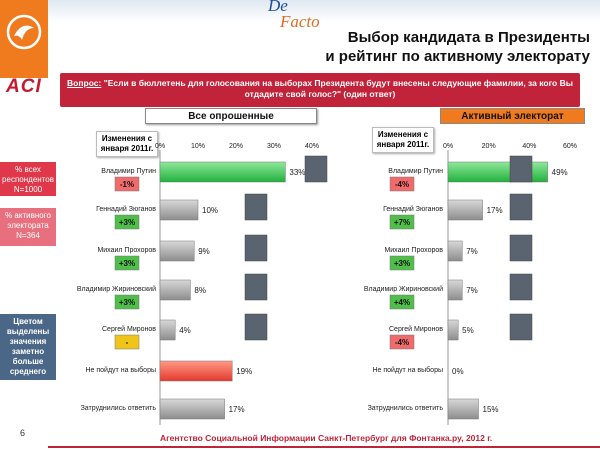 The width and height of the screenshot is (600, 450). I want to click on logo-box, so click(24, 39).